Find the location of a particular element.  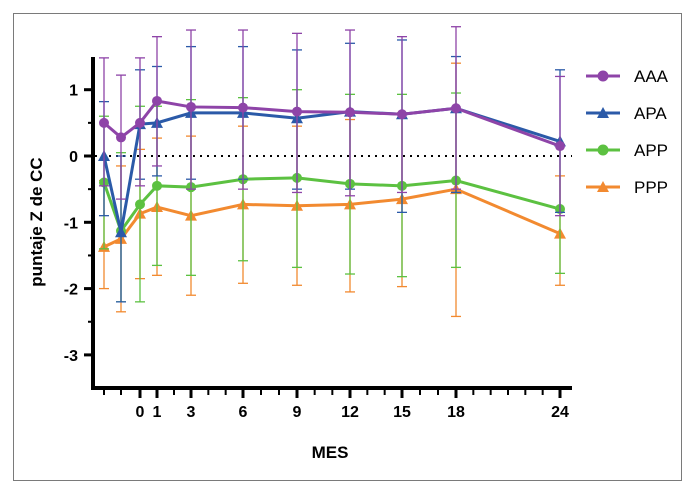

legend-label: APA is located at coordinates (650, 113).